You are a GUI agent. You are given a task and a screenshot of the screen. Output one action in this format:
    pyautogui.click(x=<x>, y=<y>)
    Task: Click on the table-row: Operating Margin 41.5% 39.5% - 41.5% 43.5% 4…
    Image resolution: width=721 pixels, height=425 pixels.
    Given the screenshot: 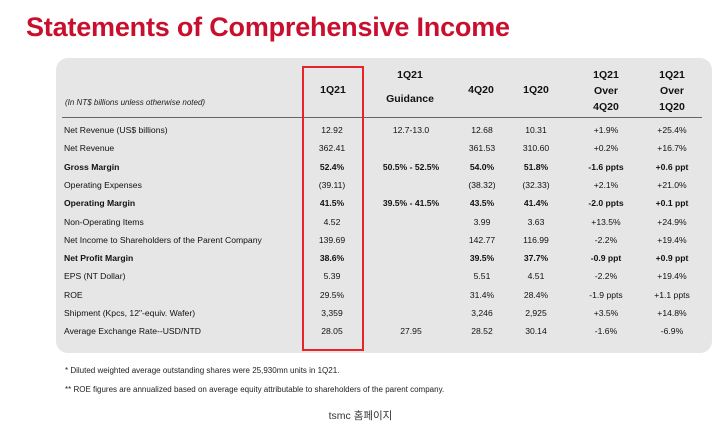 What is the action you would take?
    pyautogui.click(x=382, y=203)
    